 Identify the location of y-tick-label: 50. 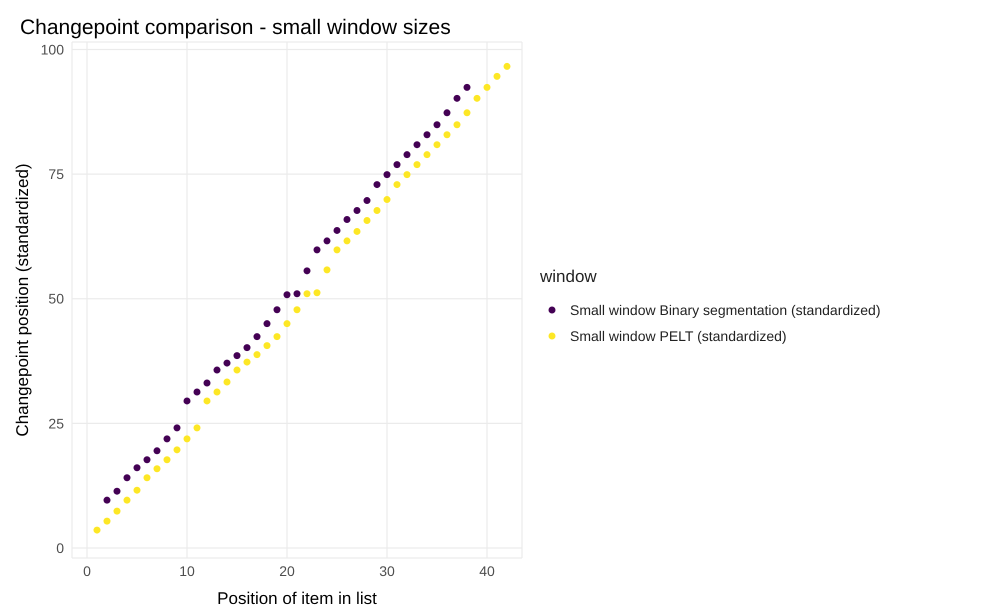
(56, 298).